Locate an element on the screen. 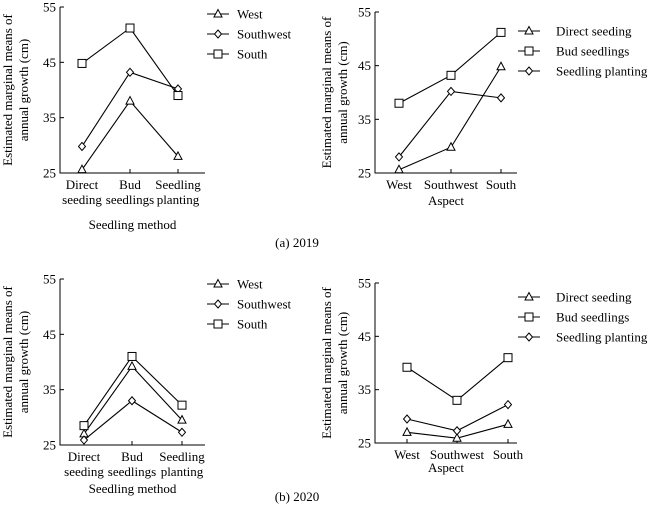  axes is located at coordinates (445, 363).